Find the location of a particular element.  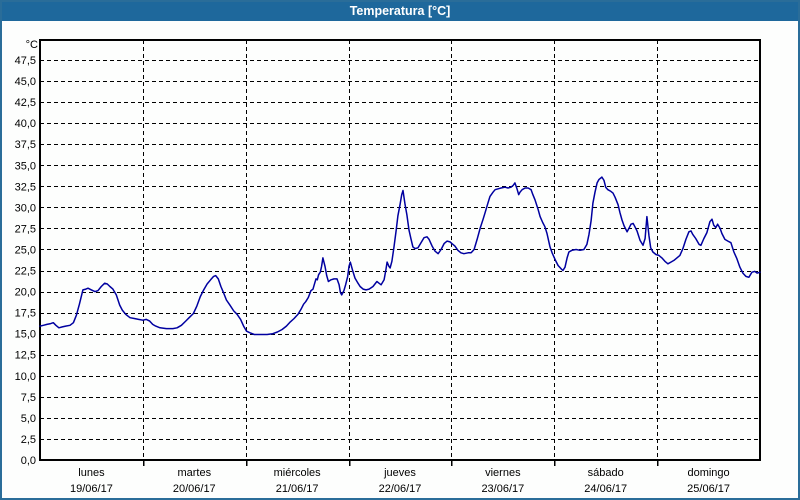

x-axis-day-label: lunes is located at coordinates (91, 473).